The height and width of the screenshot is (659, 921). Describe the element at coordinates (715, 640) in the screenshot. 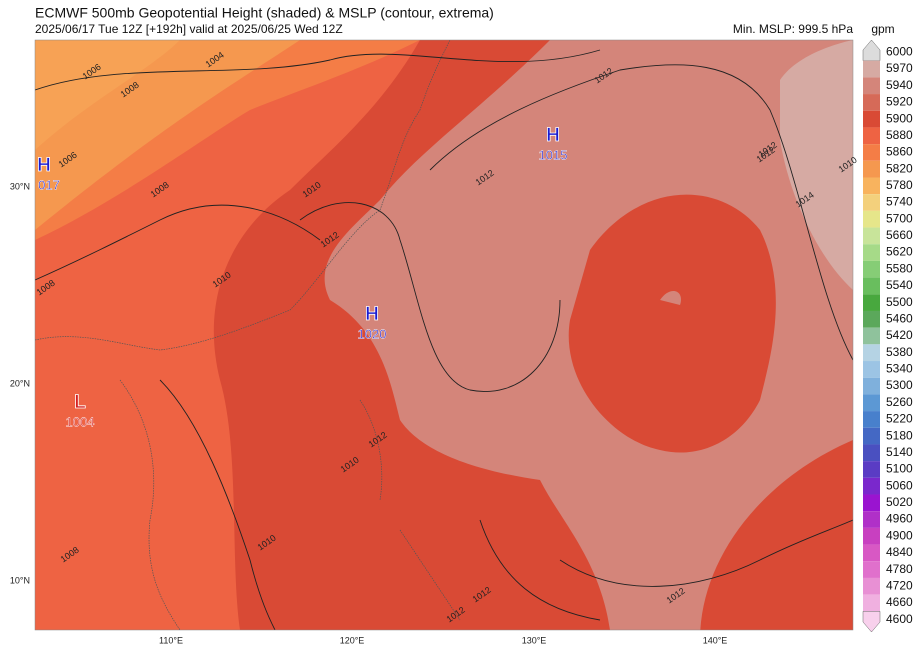

I see `lon-label: 140°E` at that location.